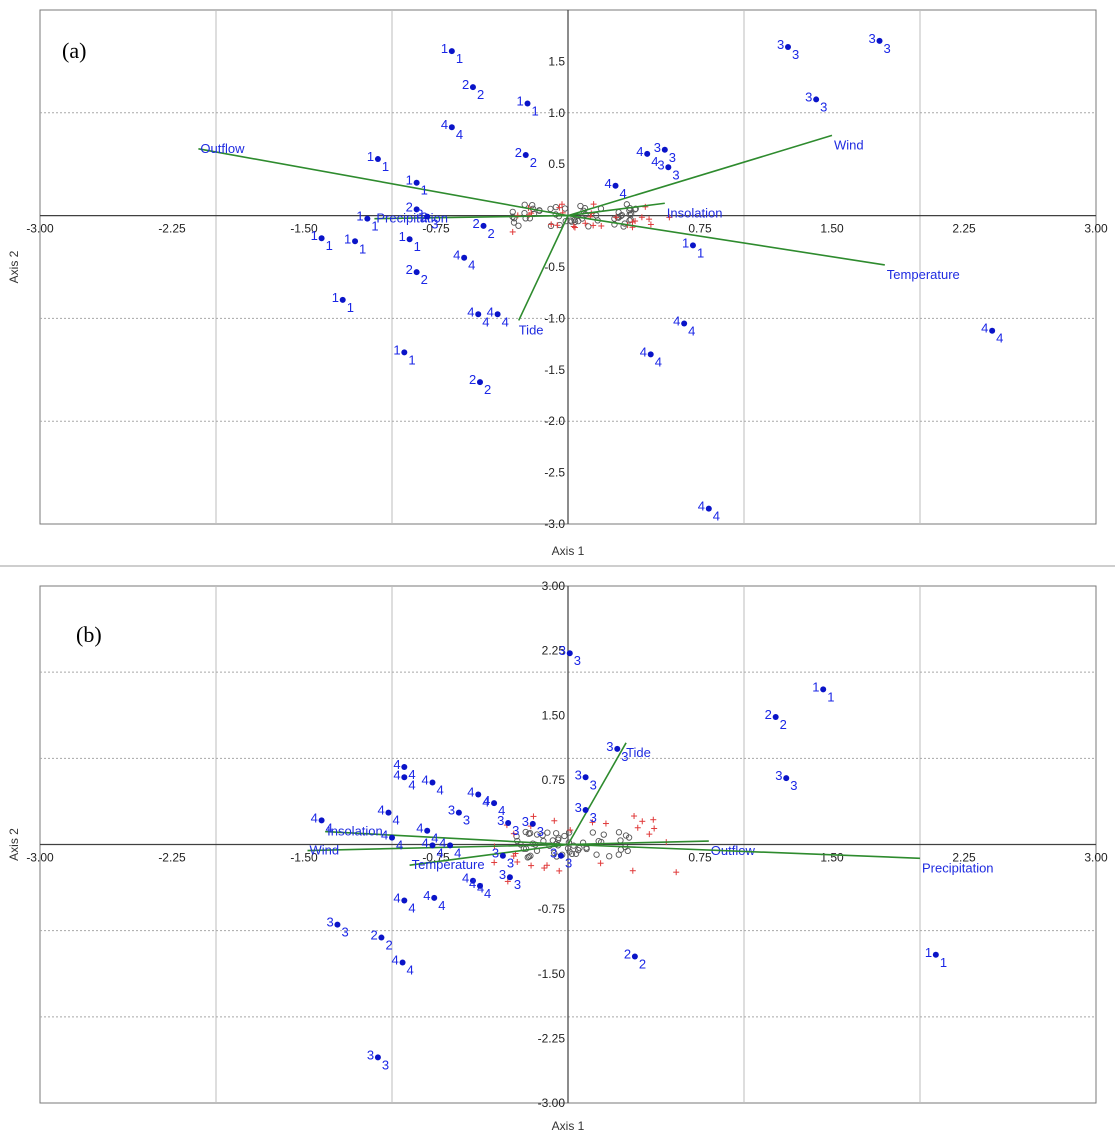 The image size is (1115, 1135). What do you see at coordinates (552, 909) in the screenshot?
I see `y-tick-label: -0.75` at bounding box center [552, 909].